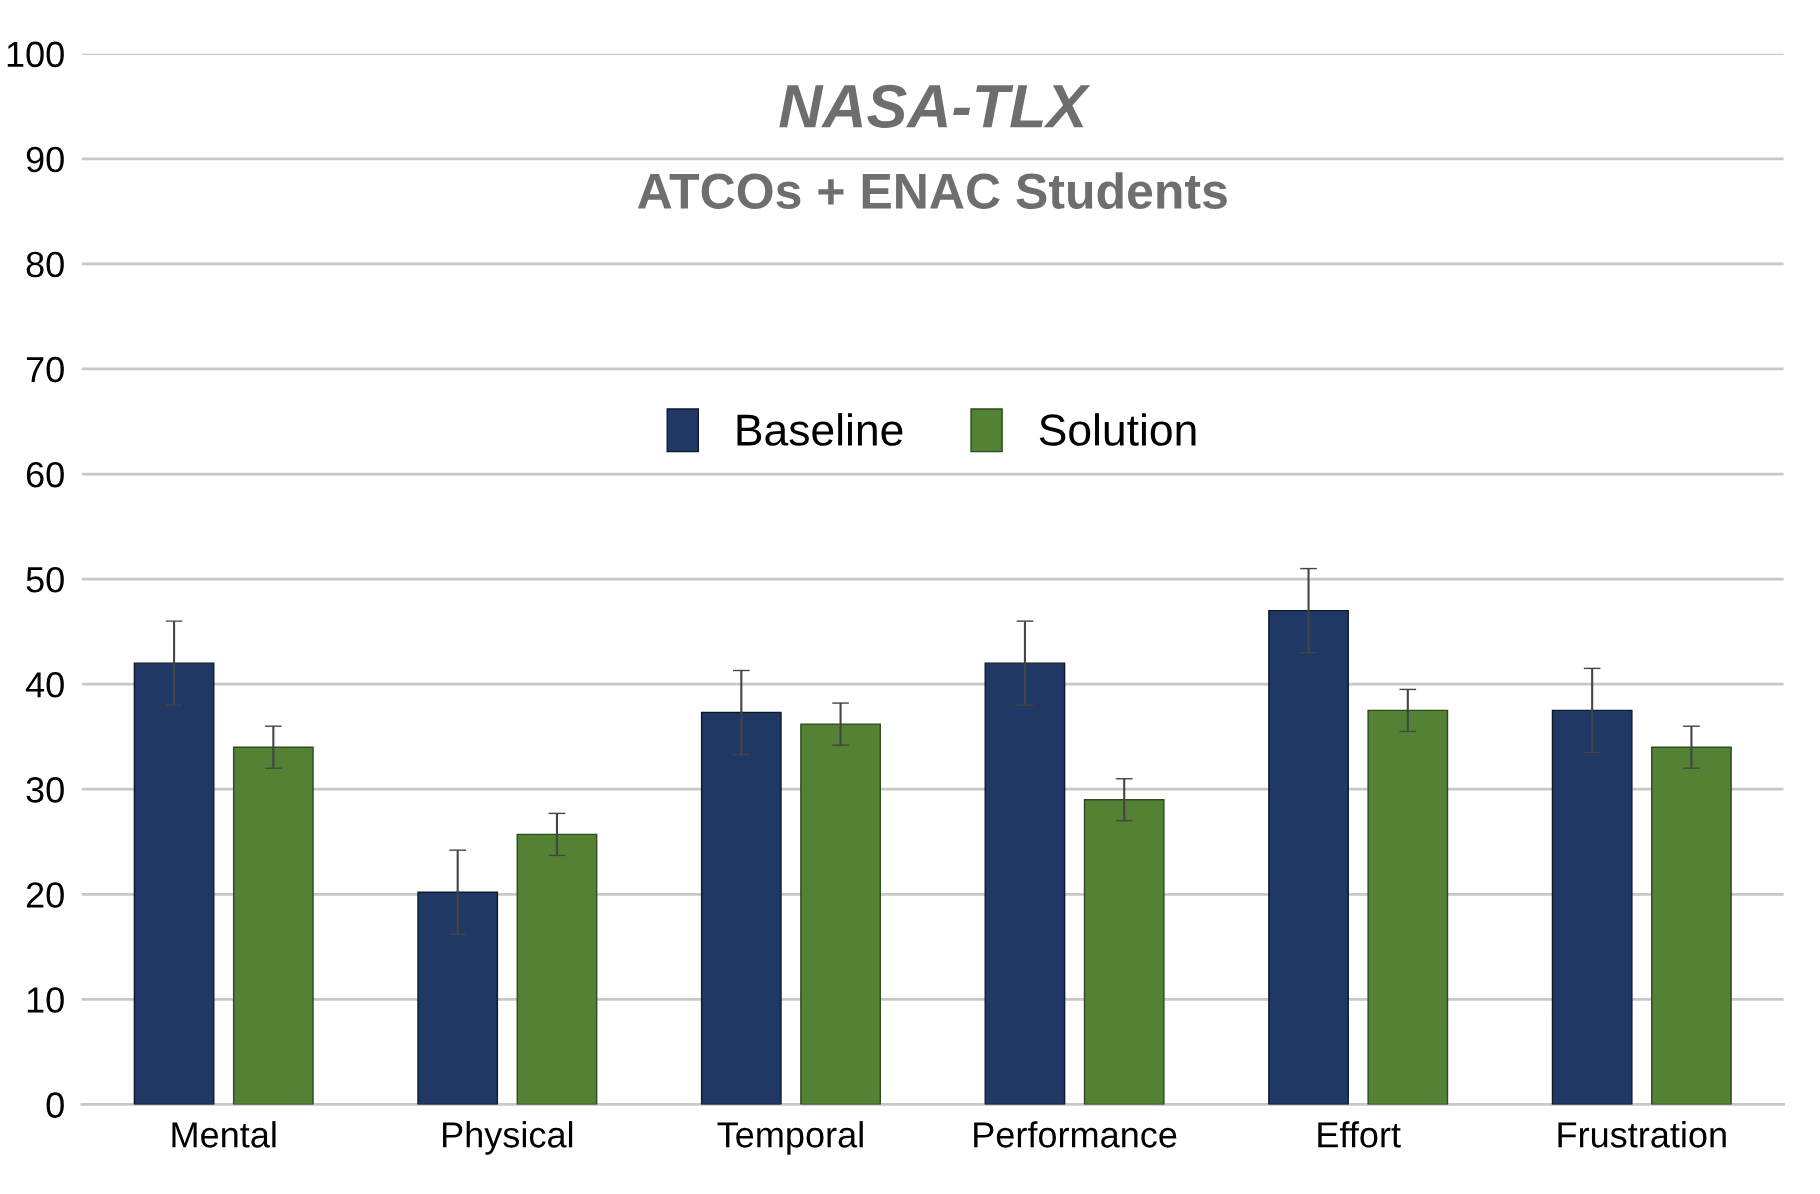 The width and height of the screenshot is (1820, 1194). I want to click on x-tick-label: Mental, so click(224, 1134).